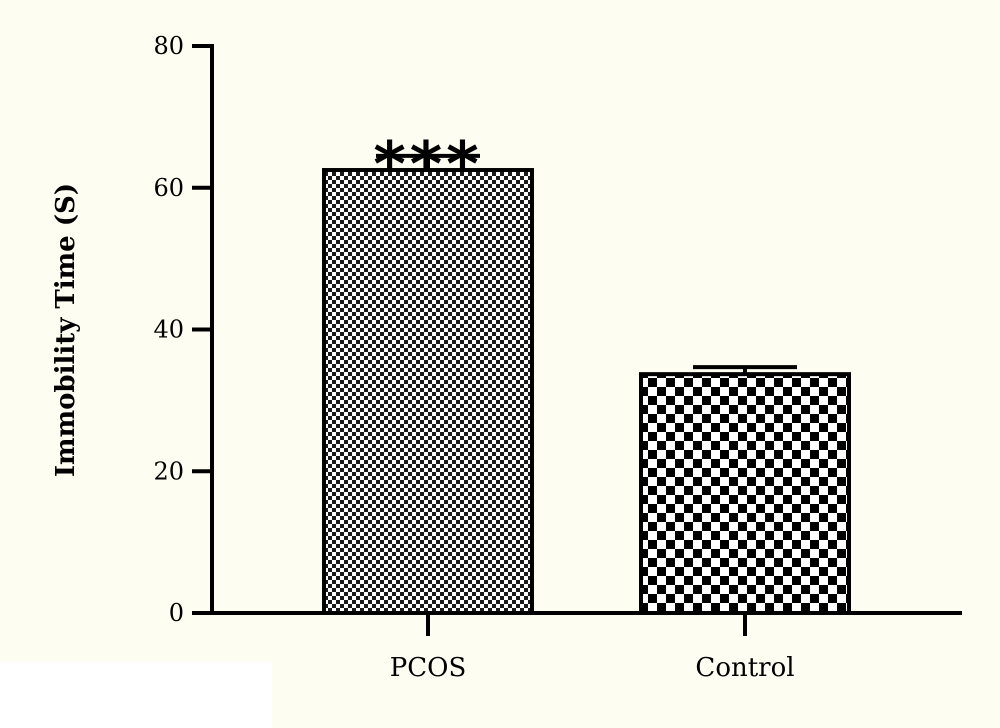 The image size is (1000, 728). I want to click on y-tick-label-20: 20, so click(168, 471).